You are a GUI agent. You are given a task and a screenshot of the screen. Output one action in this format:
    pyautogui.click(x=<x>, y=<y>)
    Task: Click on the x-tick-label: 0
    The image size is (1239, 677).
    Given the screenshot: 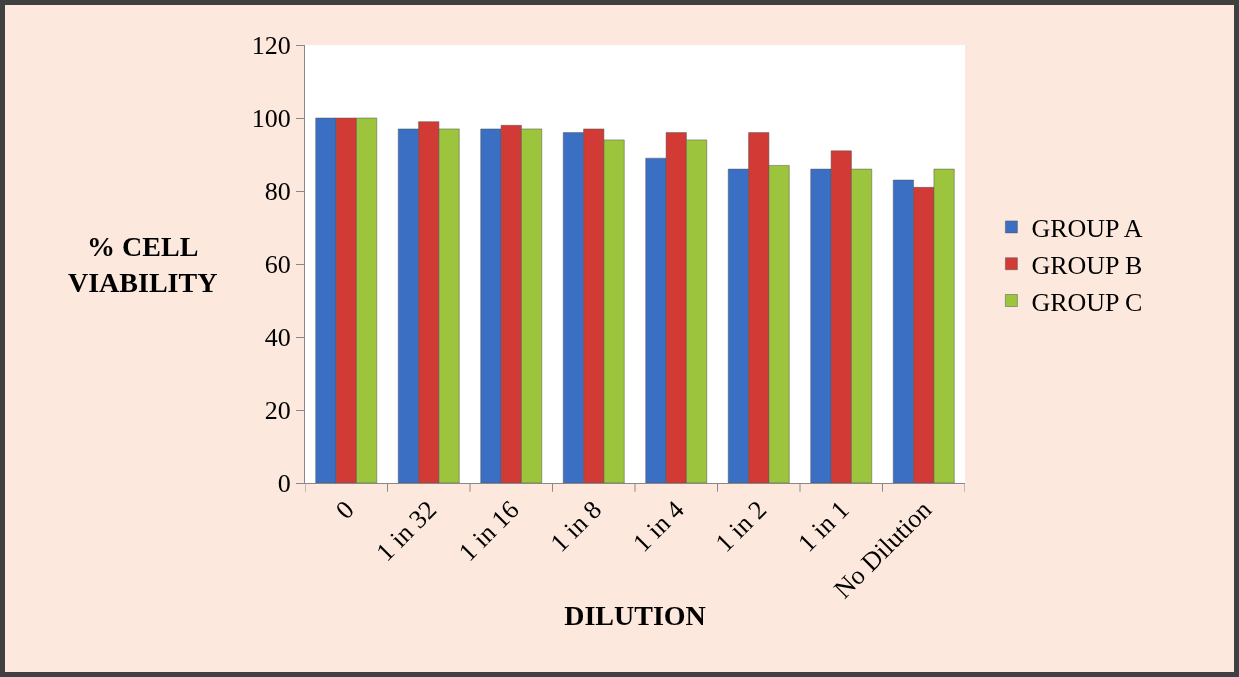 What is the action you would take?
    pyautogui.click(x=344, y=510)
    